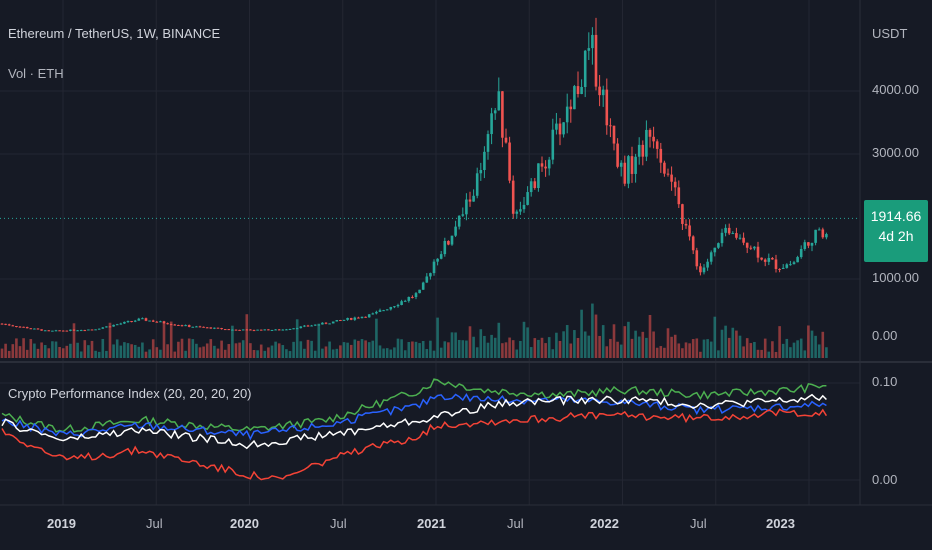 This screenshot has height=550, width=932. Describe the element at coordinates (431, 523) in the screenshot. I see `time-tick: 2021` at that location.